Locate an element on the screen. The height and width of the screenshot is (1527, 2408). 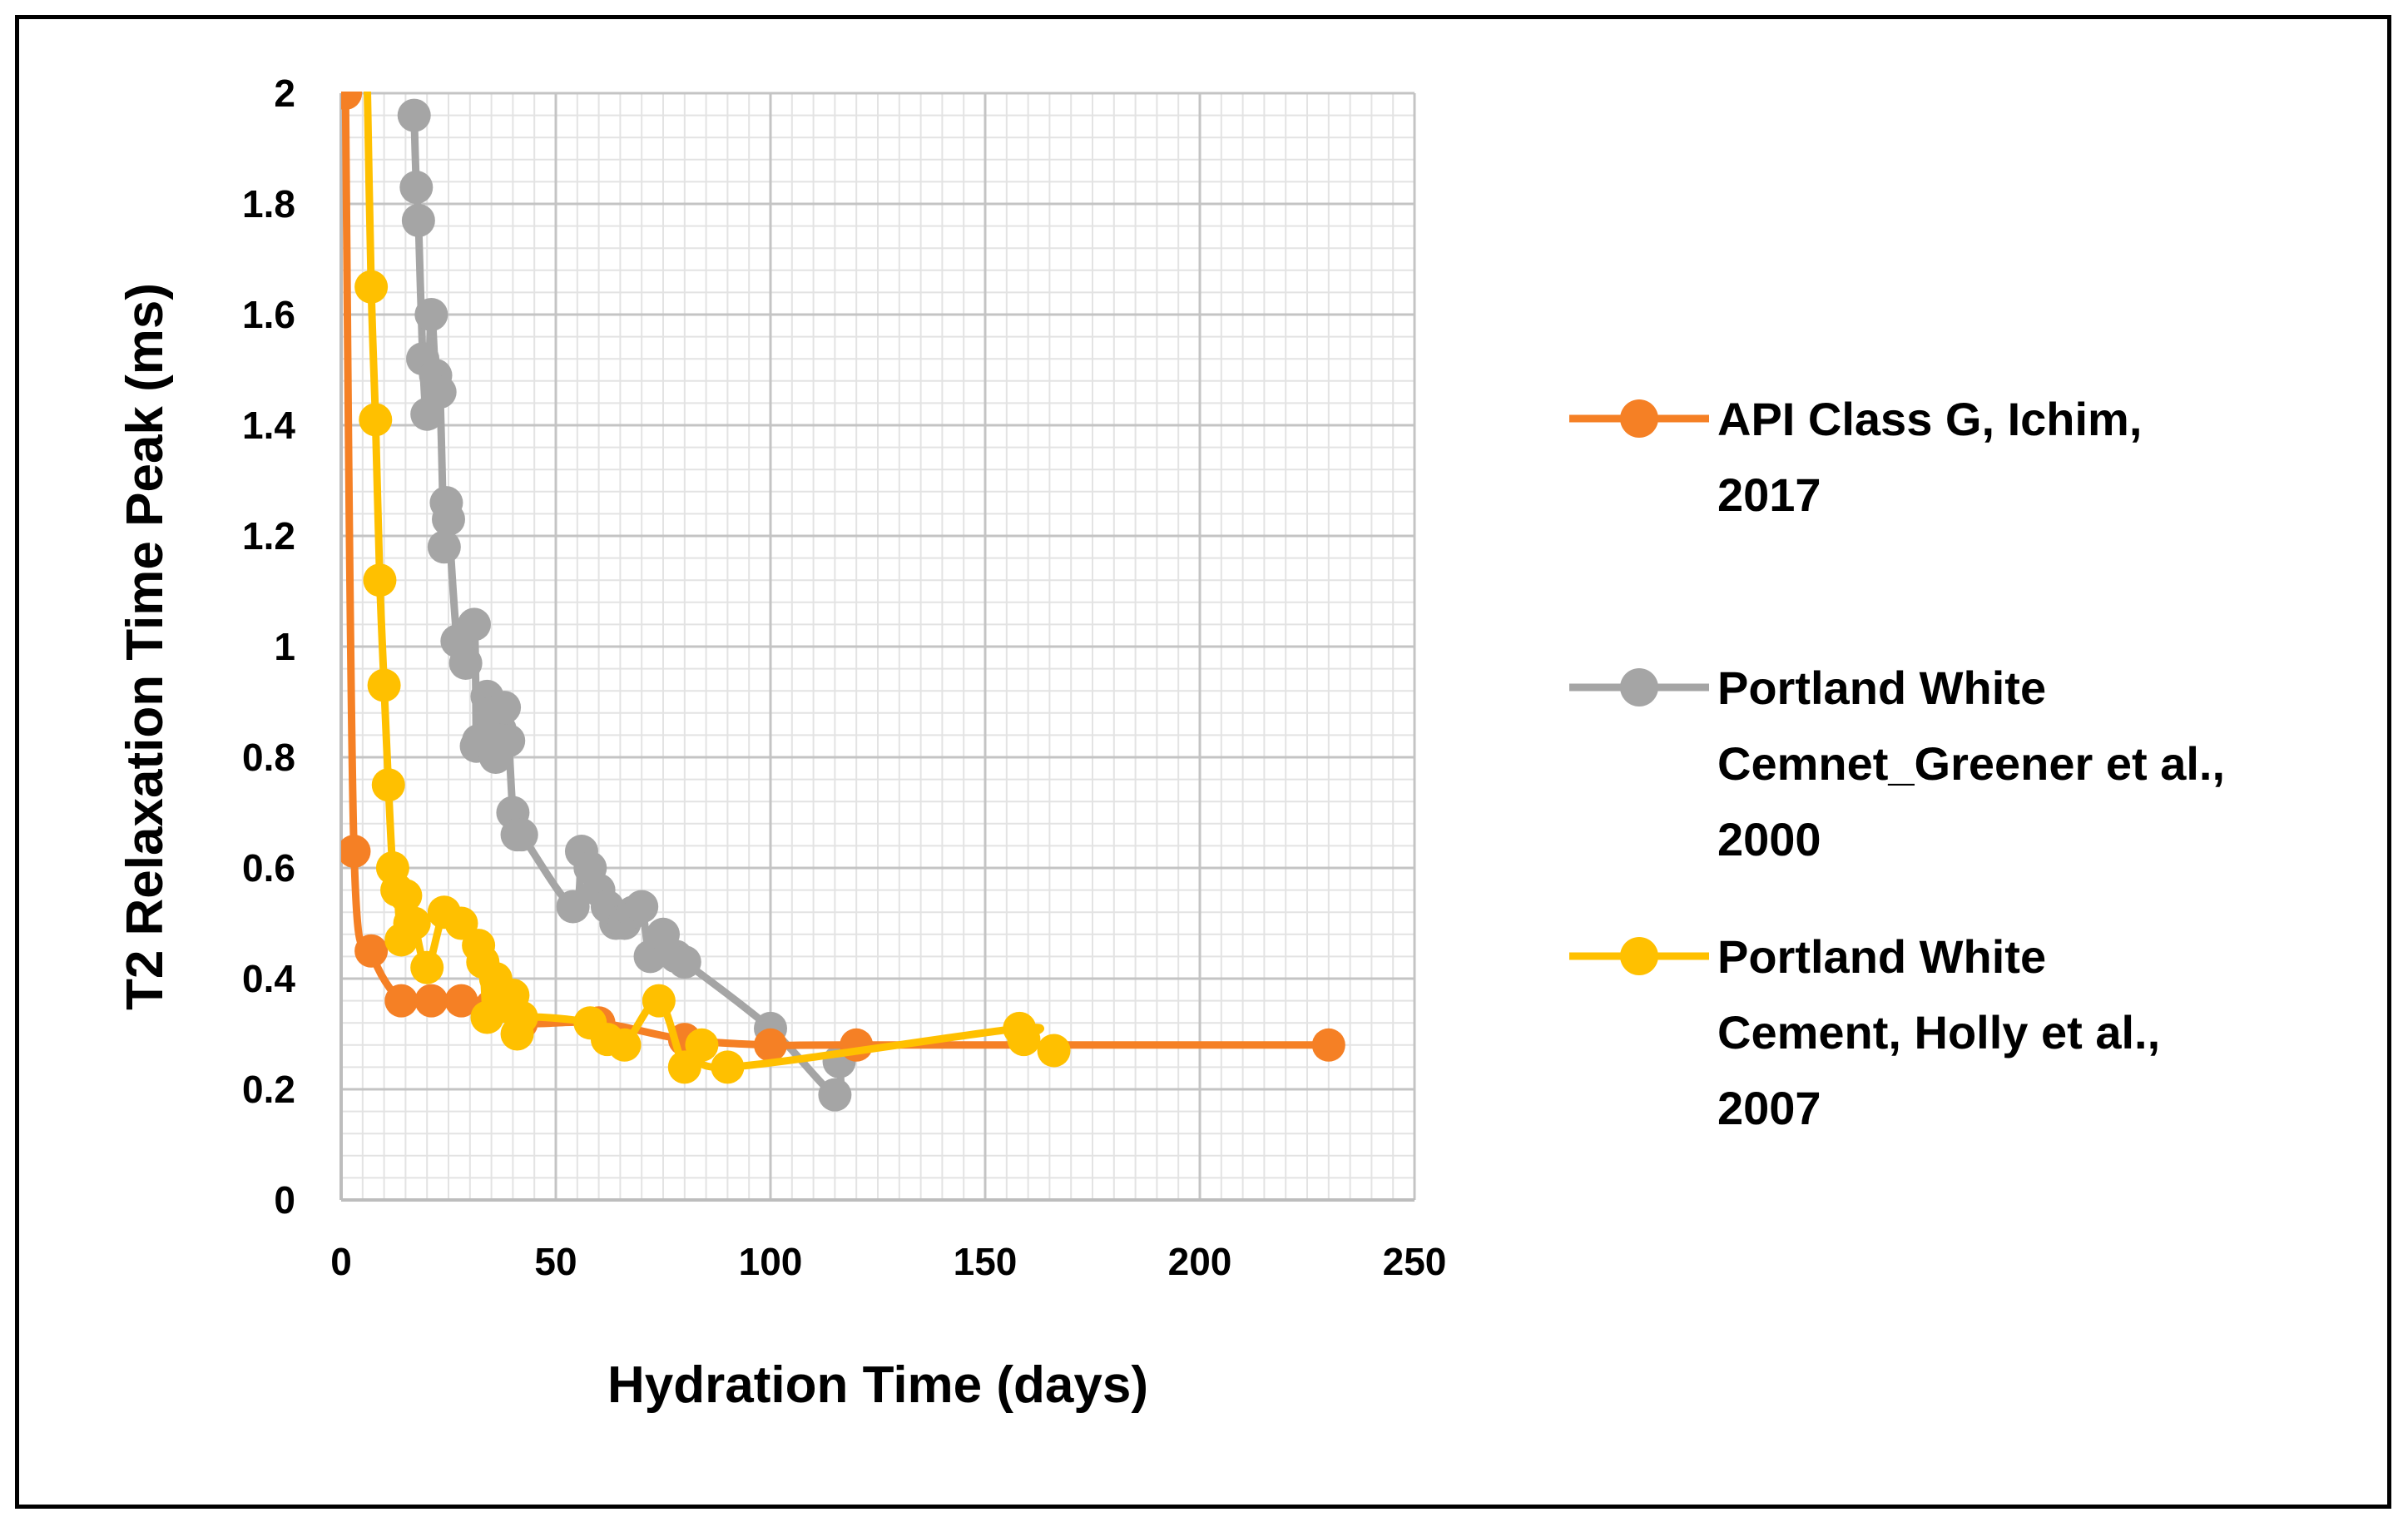
y-tick-label: 1.8 is located at coordinates (269, 204).